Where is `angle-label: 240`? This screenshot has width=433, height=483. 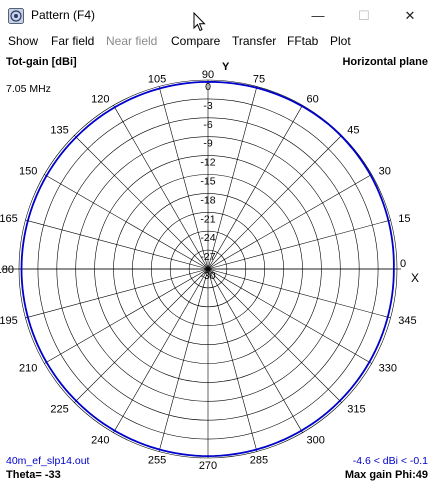 angle-label: 240 is located at coordinates (100, 441).